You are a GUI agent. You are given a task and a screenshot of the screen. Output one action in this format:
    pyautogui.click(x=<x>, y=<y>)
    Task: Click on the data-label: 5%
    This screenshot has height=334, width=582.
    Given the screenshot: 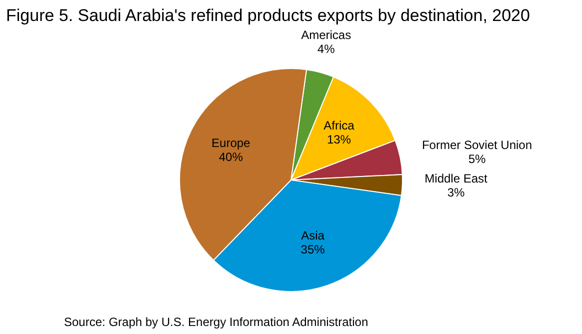 What is the action you would take?
    pyautogui.click(x=477, y=159)
    